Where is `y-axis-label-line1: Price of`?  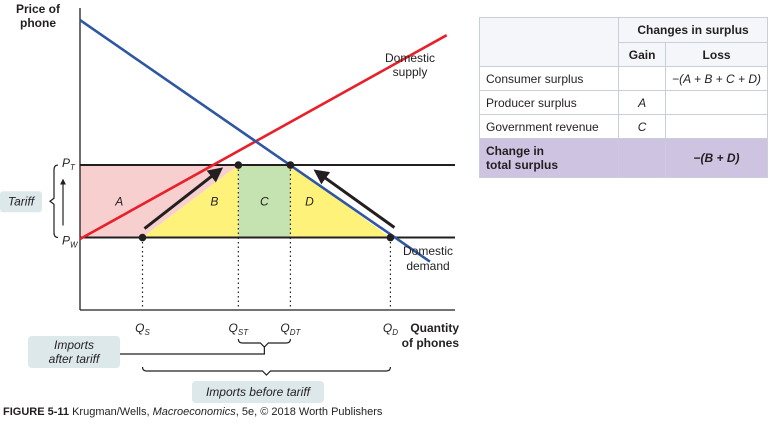
y-axis-label-line1: Price of is located at coordinates (38, 9).